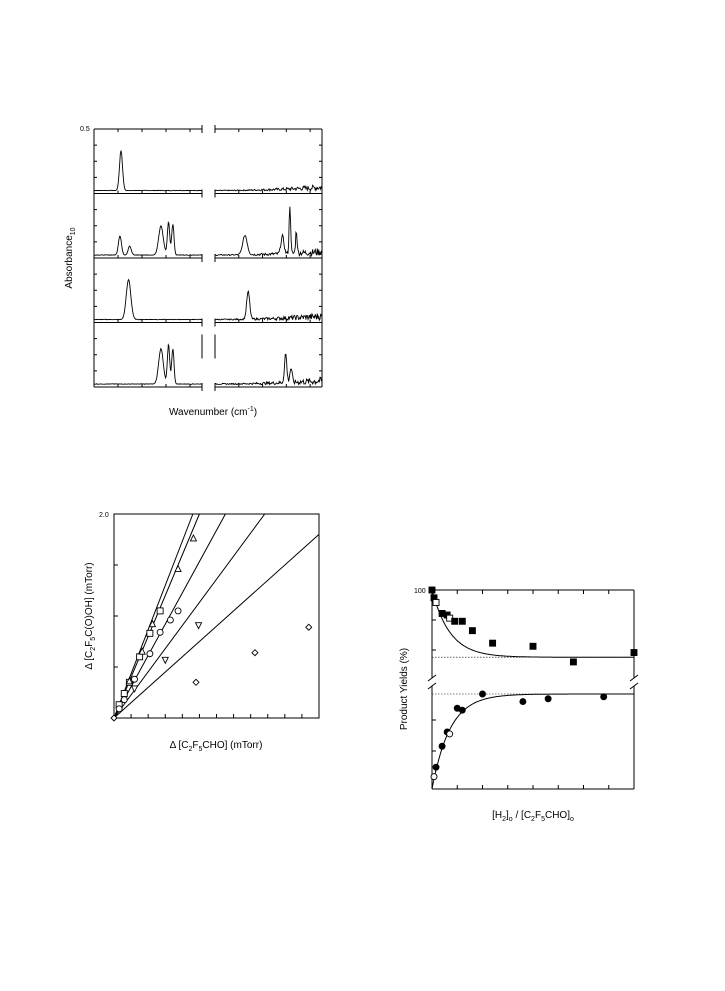 The image size is (725, 991). I want to click on plot3-ylabel: Product Yields (%), so click(404, 689).